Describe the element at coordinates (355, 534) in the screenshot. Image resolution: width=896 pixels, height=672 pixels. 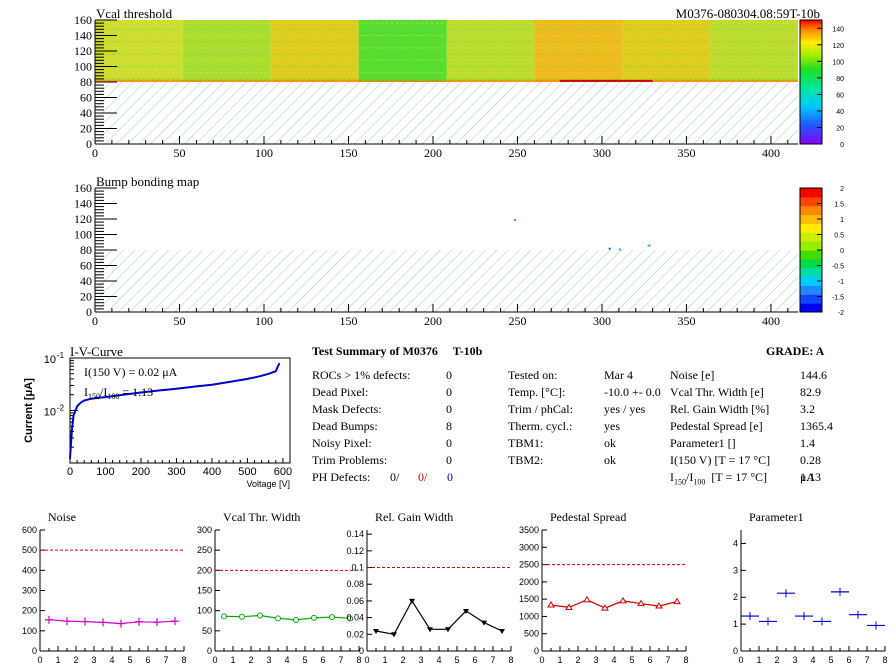
I see `plot-y-tick-label: 0.14` at that location.